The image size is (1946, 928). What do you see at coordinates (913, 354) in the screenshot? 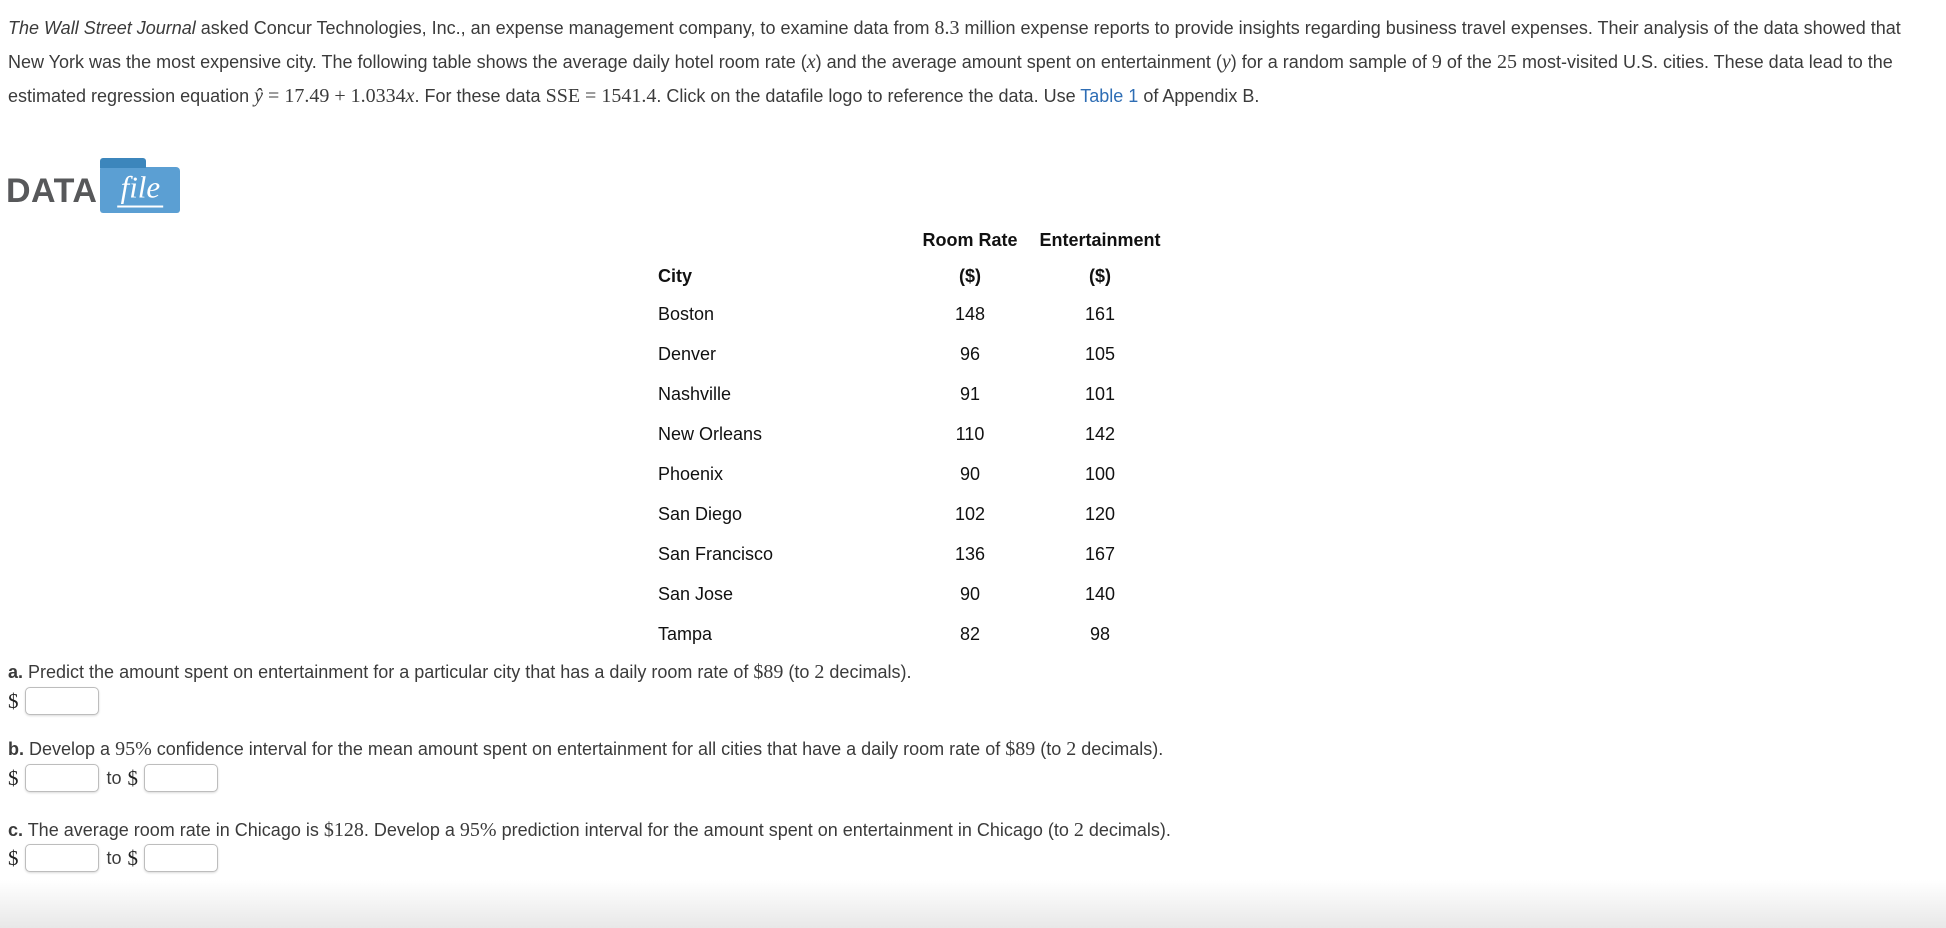
I see `table-row: Denver 96 105` at bounding box center [913, 354].